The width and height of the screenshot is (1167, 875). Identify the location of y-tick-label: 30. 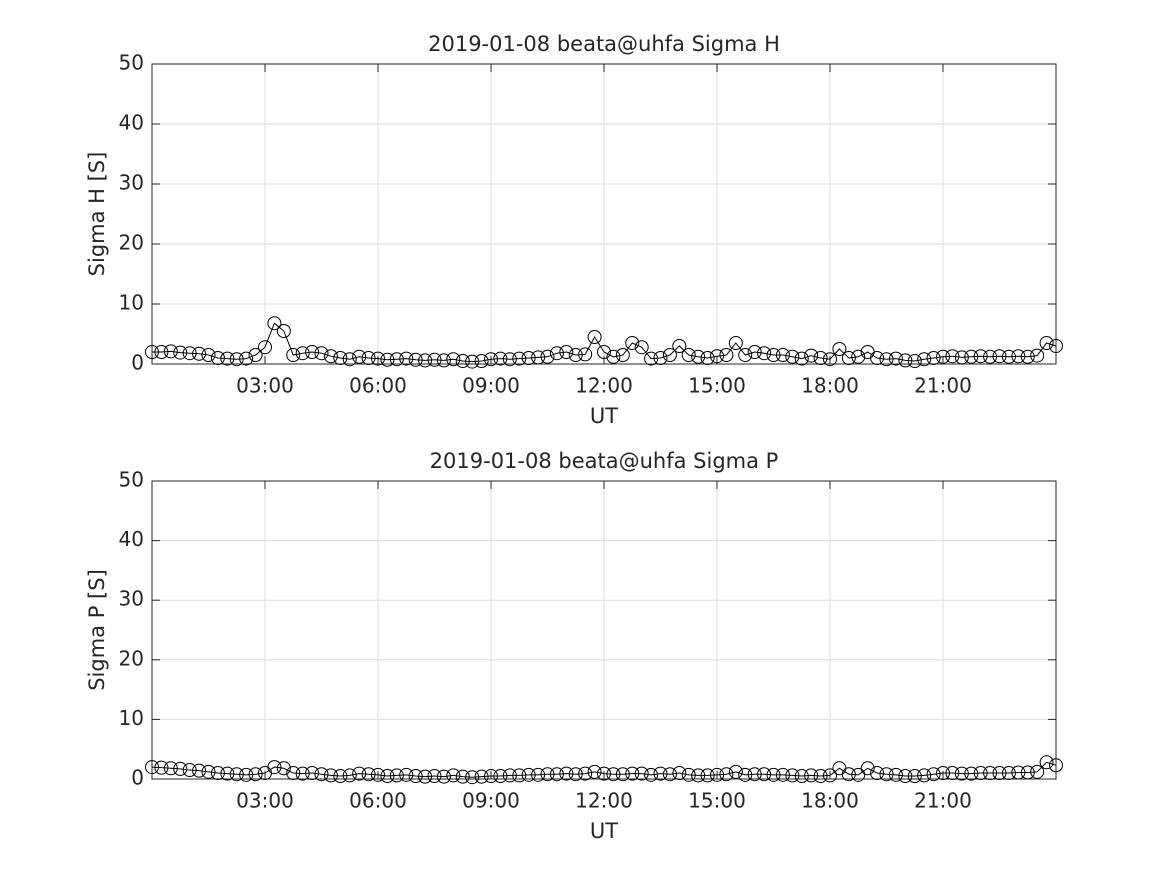
(131, 183).